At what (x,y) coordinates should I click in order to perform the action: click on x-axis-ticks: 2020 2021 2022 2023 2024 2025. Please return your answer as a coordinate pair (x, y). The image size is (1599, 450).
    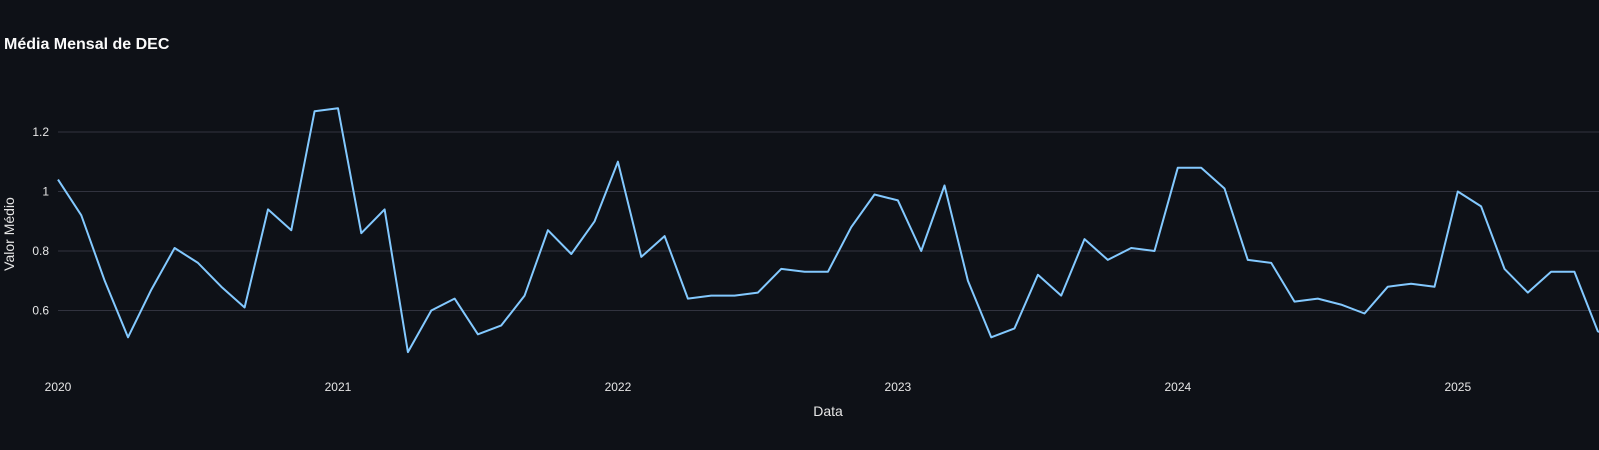
    Looking at the image, I should click on (758, 387).